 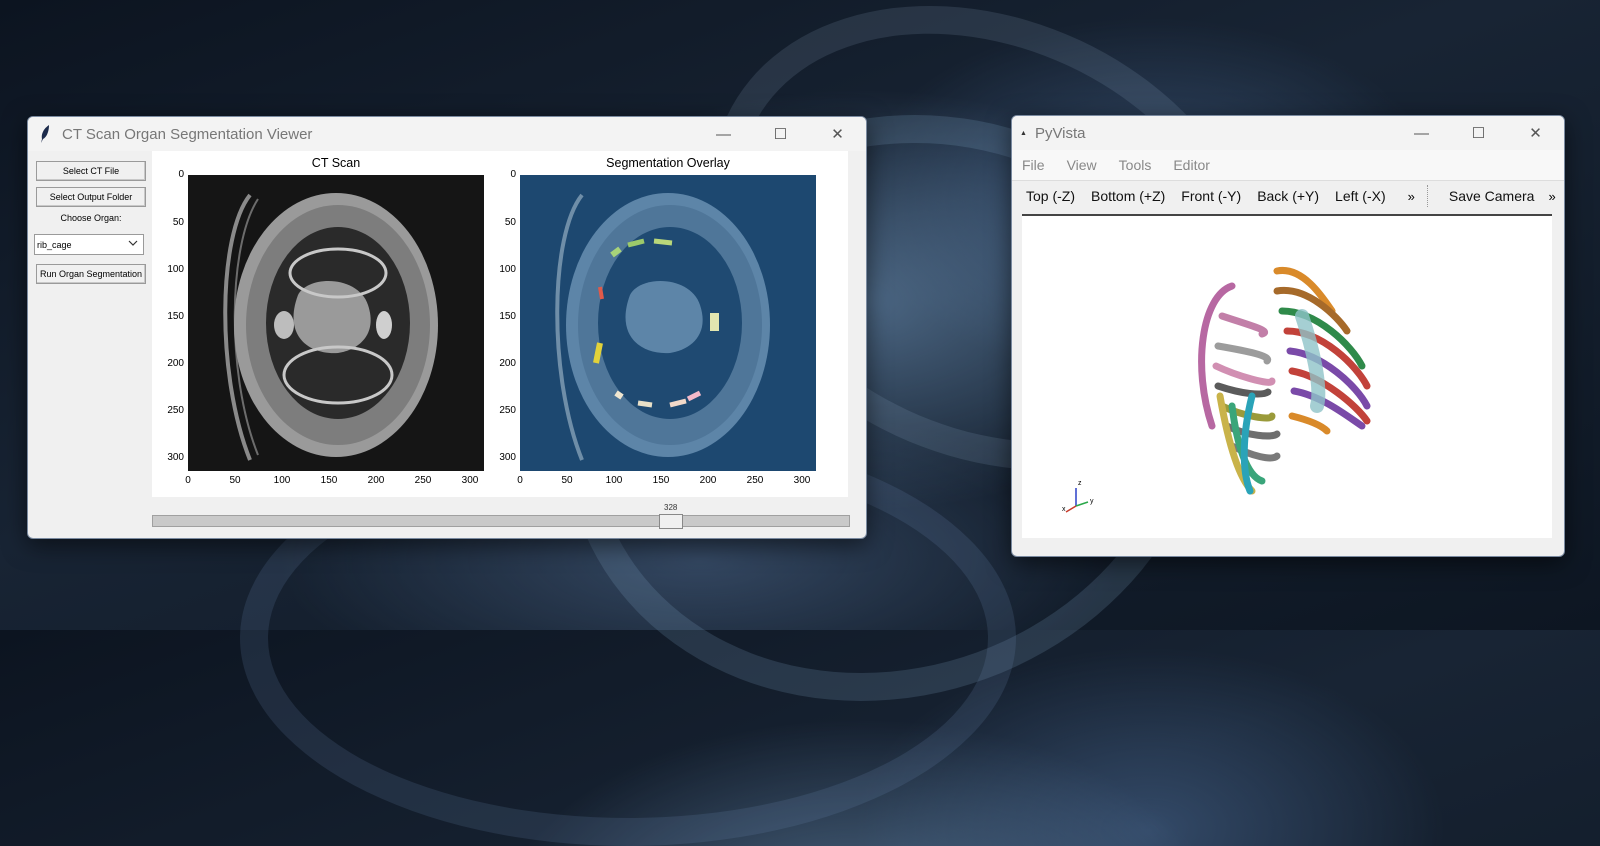 What do you see at coordinates (1288, 133) in the screenshot?
I see `pyvista-titlebar: ▲ PyVista — ☐ ✕` at bounding box center [1288, 133].